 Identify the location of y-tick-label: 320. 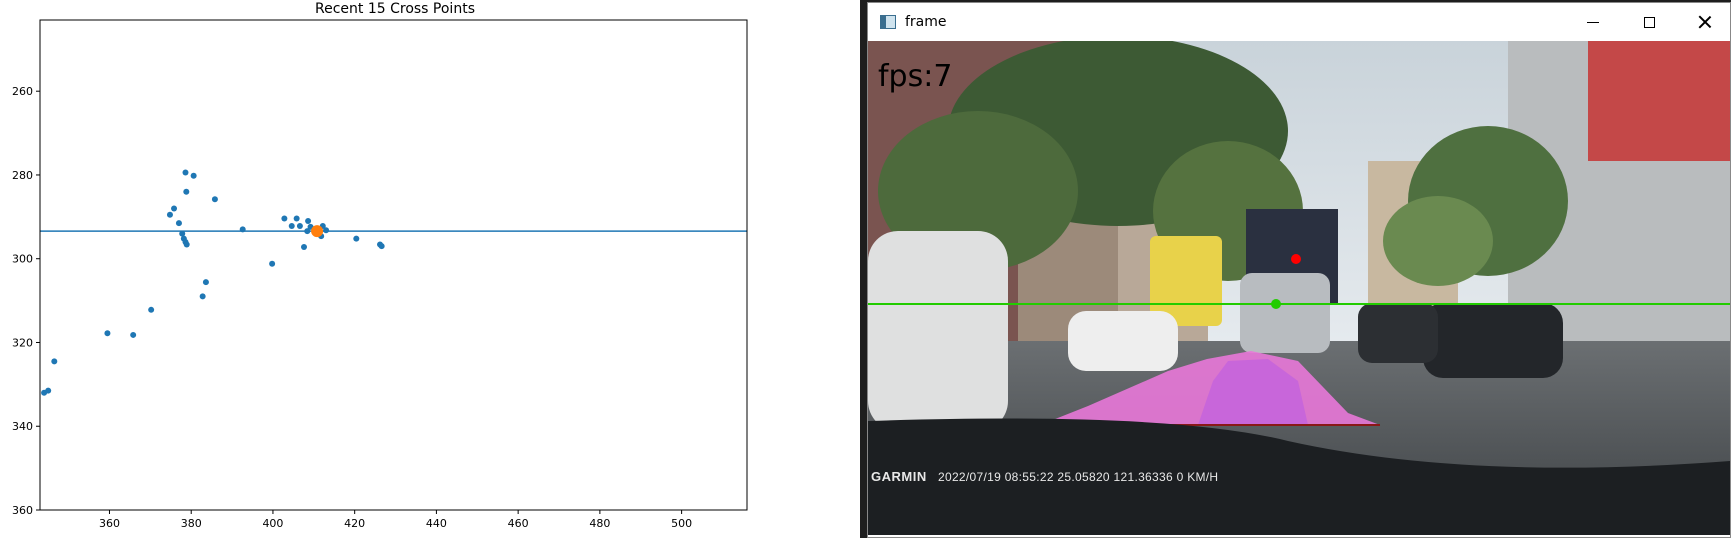
(22, 342).